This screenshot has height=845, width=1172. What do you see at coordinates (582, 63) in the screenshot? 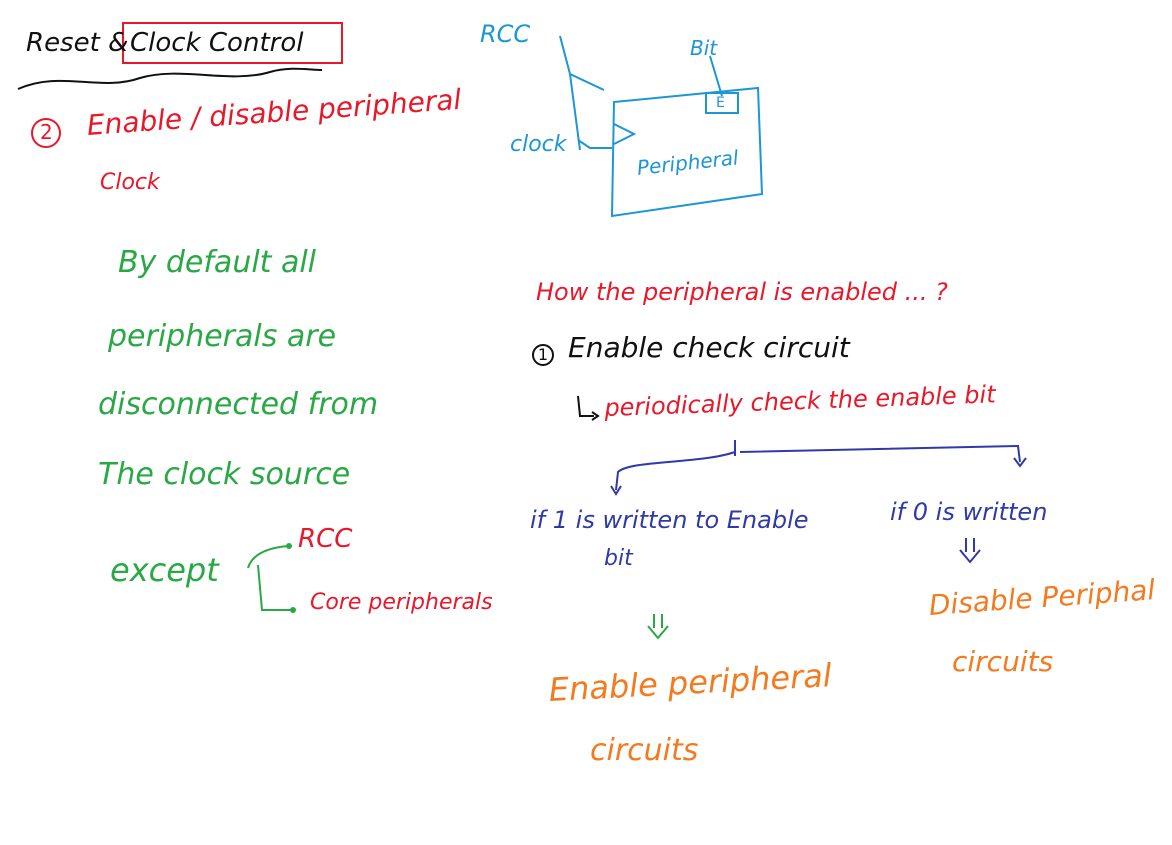
I see `rcc-line` at bounding box center [582, 63].